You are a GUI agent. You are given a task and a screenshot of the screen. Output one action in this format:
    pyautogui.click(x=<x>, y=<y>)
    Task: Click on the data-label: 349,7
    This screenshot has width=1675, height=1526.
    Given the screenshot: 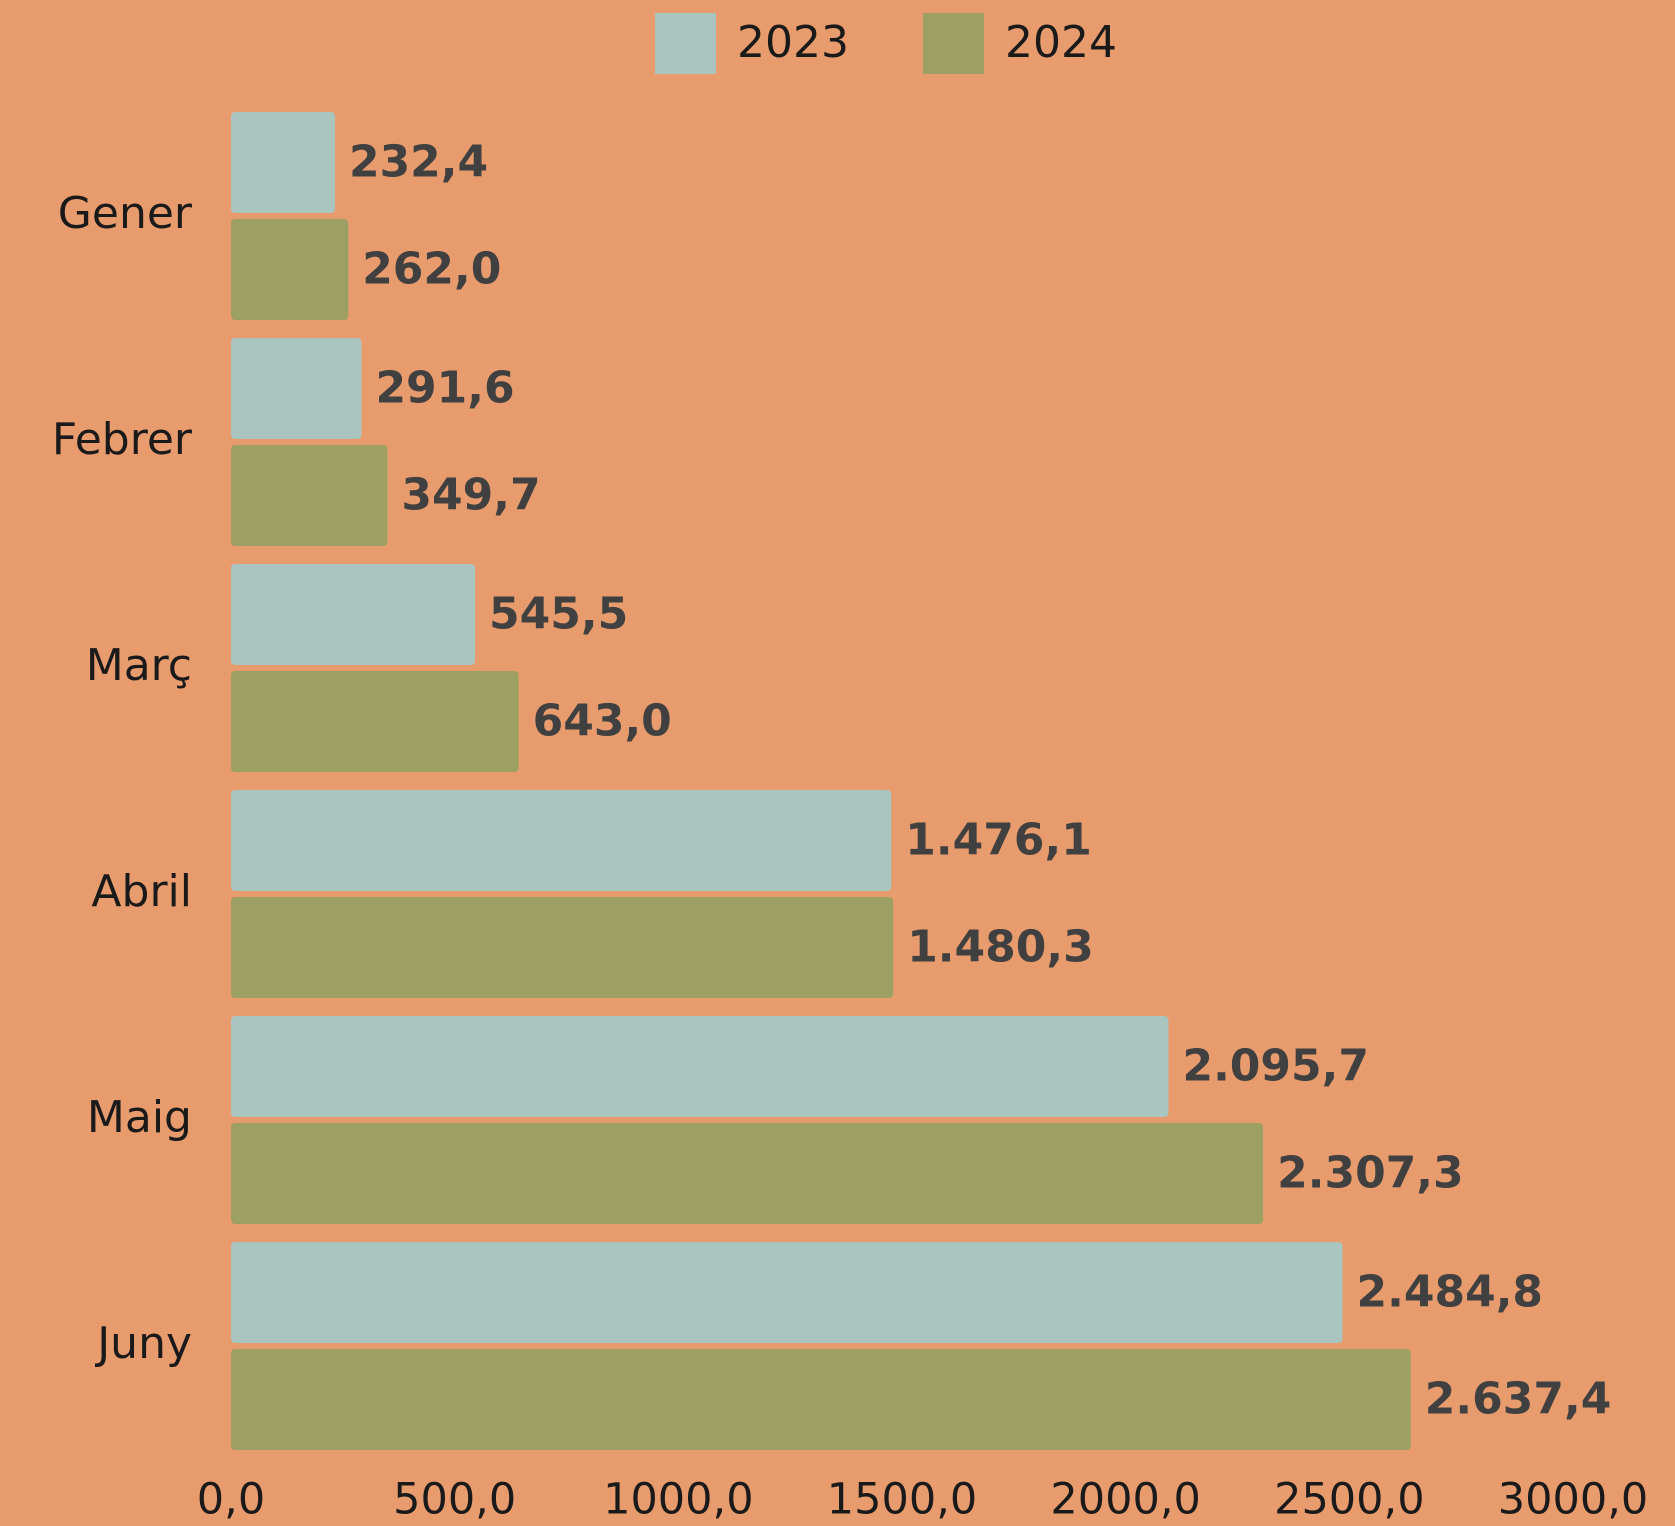 What is the action you would take?
    pyautogui.click(x=470, y=495)
    